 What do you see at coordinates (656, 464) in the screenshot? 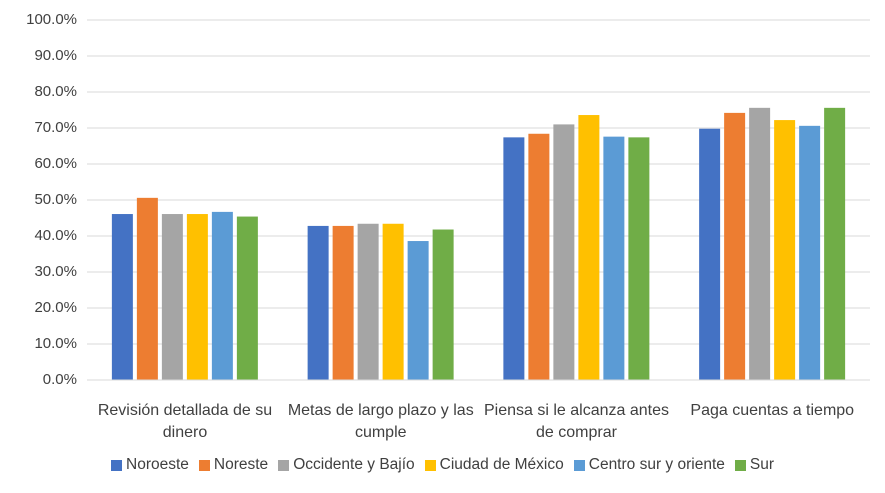
I see `legend-label: Centro sur y oriente` at bounding box center [656, 464].